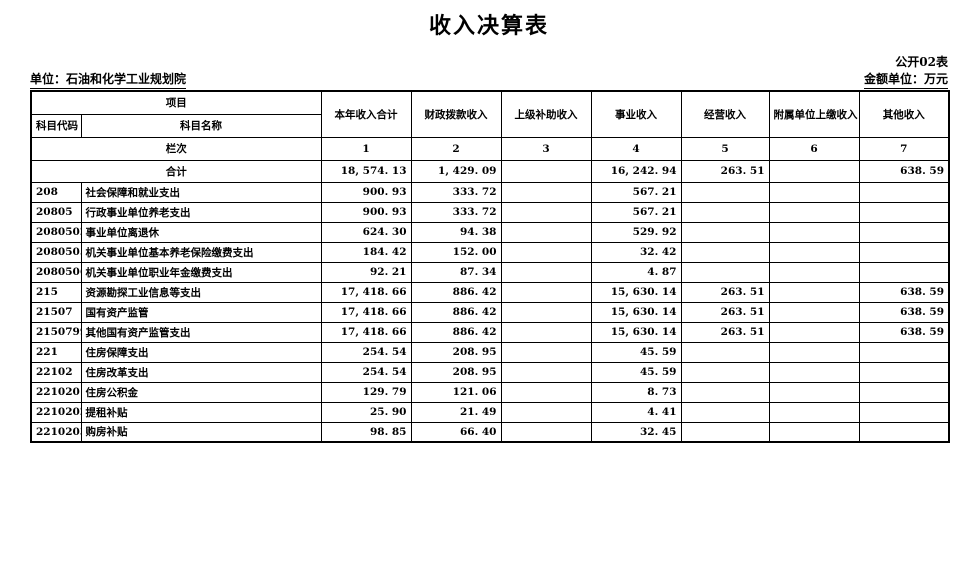 The height and width of the screenshot is (562, 978). What do you see at coordinates (366, 432) in the screenshot?
I see `value-cell: 98. 85` at bounding box center [366, 432].